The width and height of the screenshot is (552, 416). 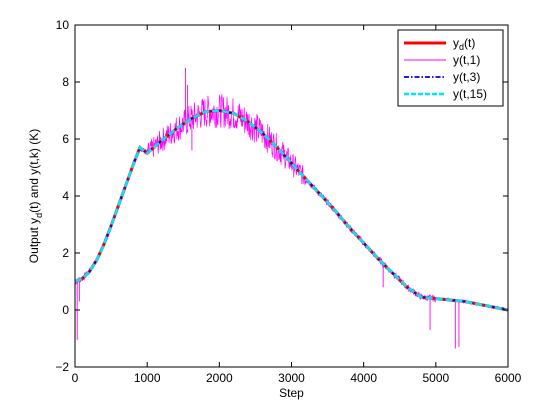 I want to click on y-axis-label: Output yd(t) and y(t,k) (K), so click(x=35, y=196).